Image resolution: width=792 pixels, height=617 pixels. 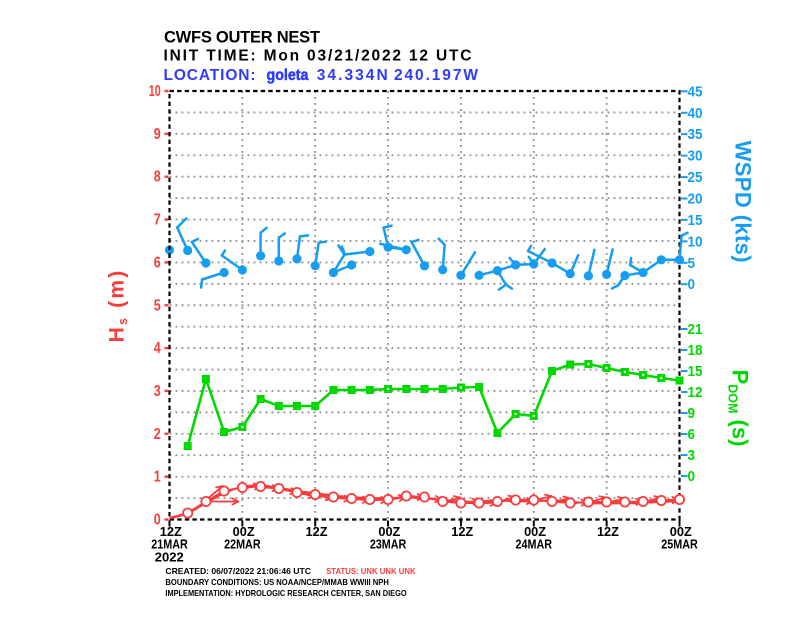 What do you see at coordinates (288, 75) in the screenshot?
I see `svg-text: goleta` at bounding box center [288, 75].